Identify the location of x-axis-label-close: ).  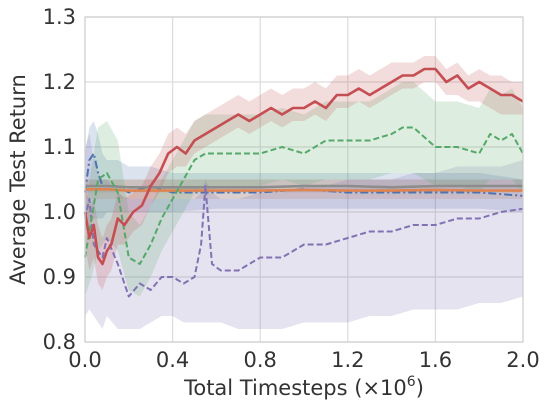
(420, 388).